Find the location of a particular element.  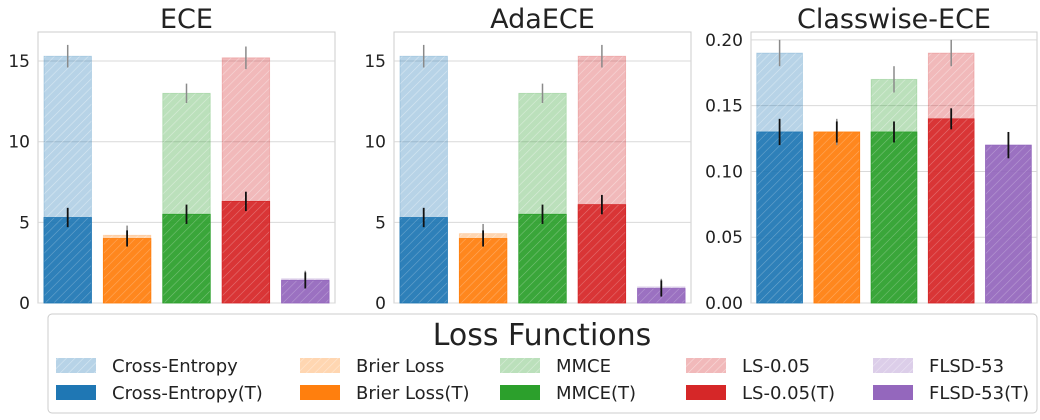

legend-entry-brier-loss: Brier Loss is located at coordinates (372, 366).